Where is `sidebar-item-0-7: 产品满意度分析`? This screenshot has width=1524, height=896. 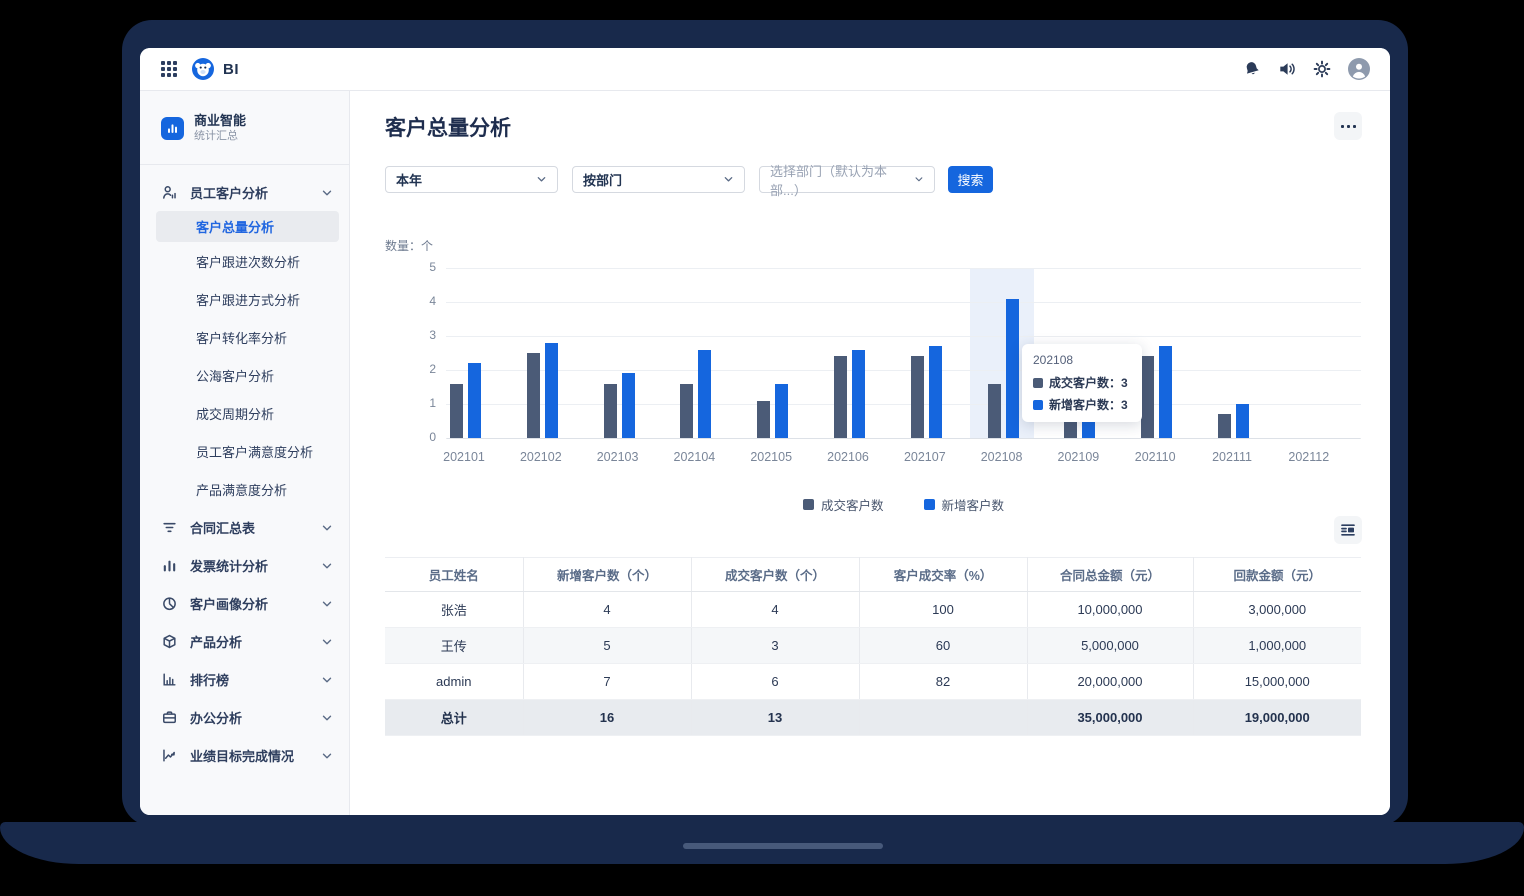 sidebar-item-0-7: 产品满意度分析 is located at coordinates (242, 490).